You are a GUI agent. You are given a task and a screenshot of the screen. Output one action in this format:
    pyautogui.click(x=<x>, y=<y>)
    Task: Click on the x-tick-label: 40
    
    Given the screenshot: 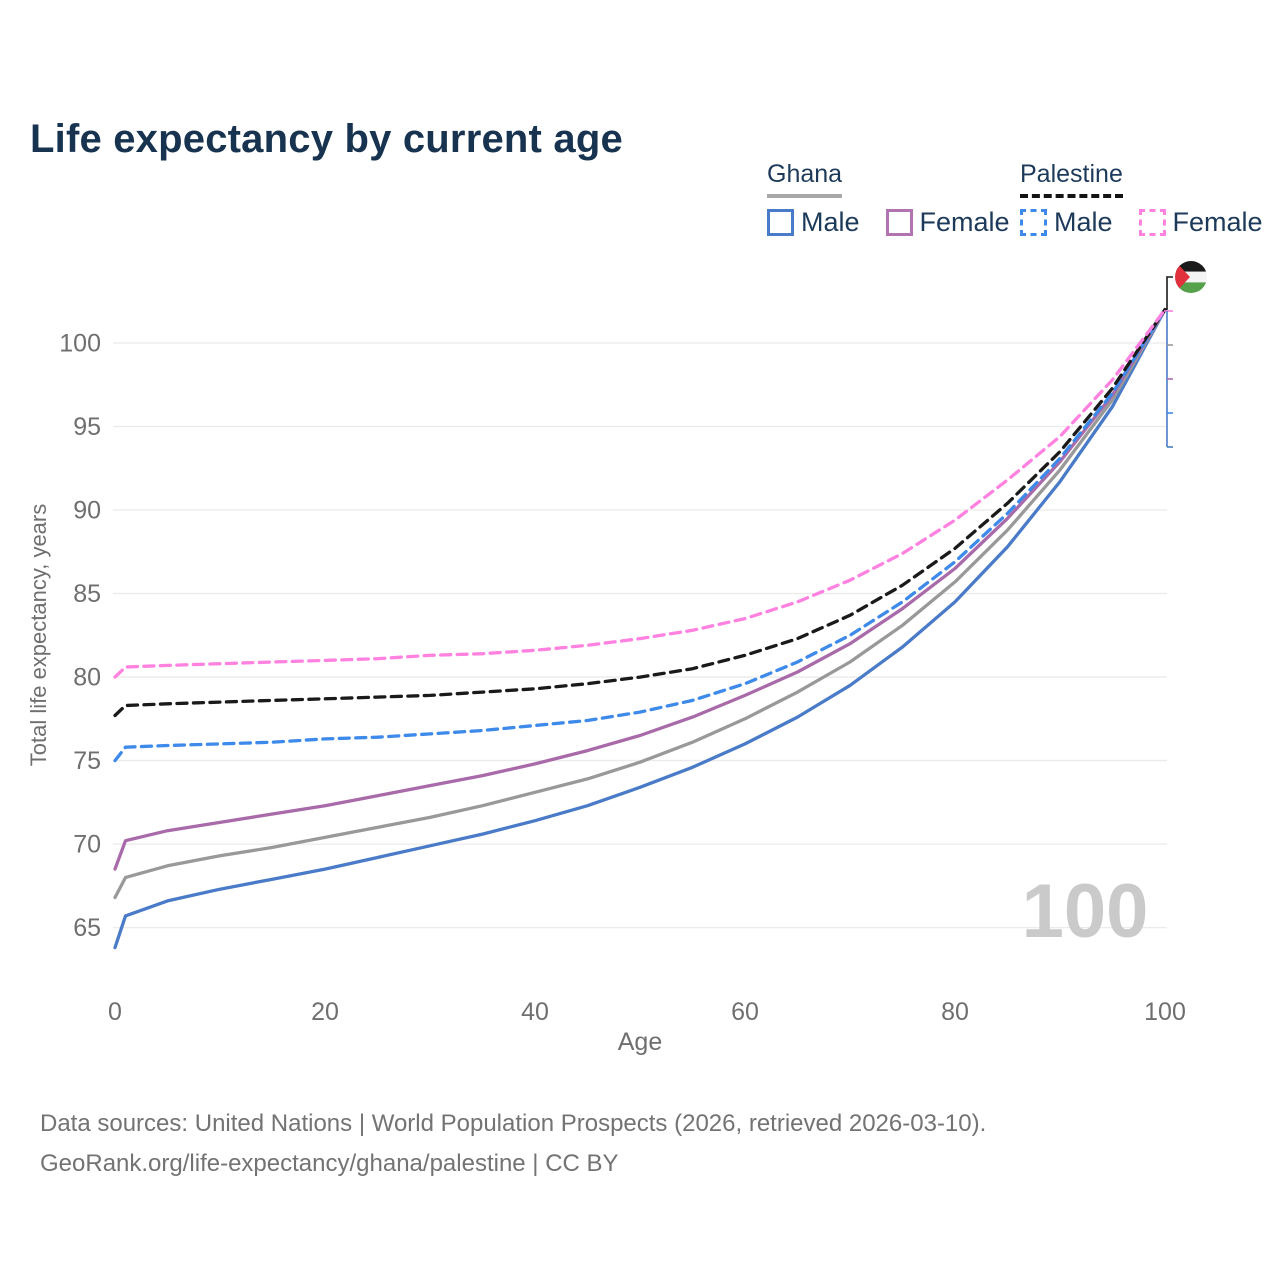 What is the action you would take?
    pyautogui.click(x=535, y=1012)
    